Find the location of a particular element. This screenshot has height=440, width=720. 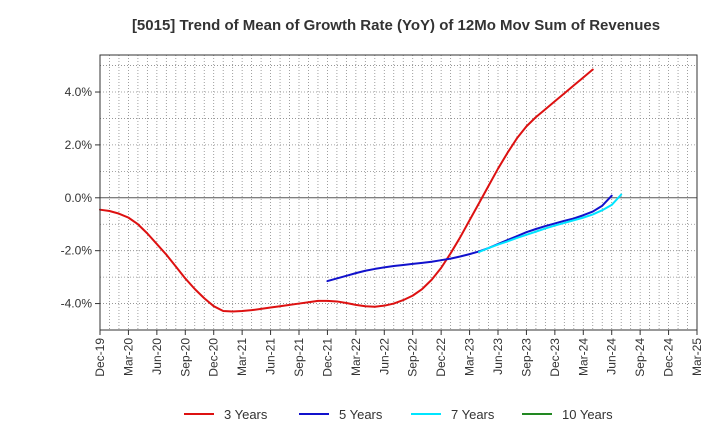

x-tick-label: Jun-23 is located at coordinates (498, 356).